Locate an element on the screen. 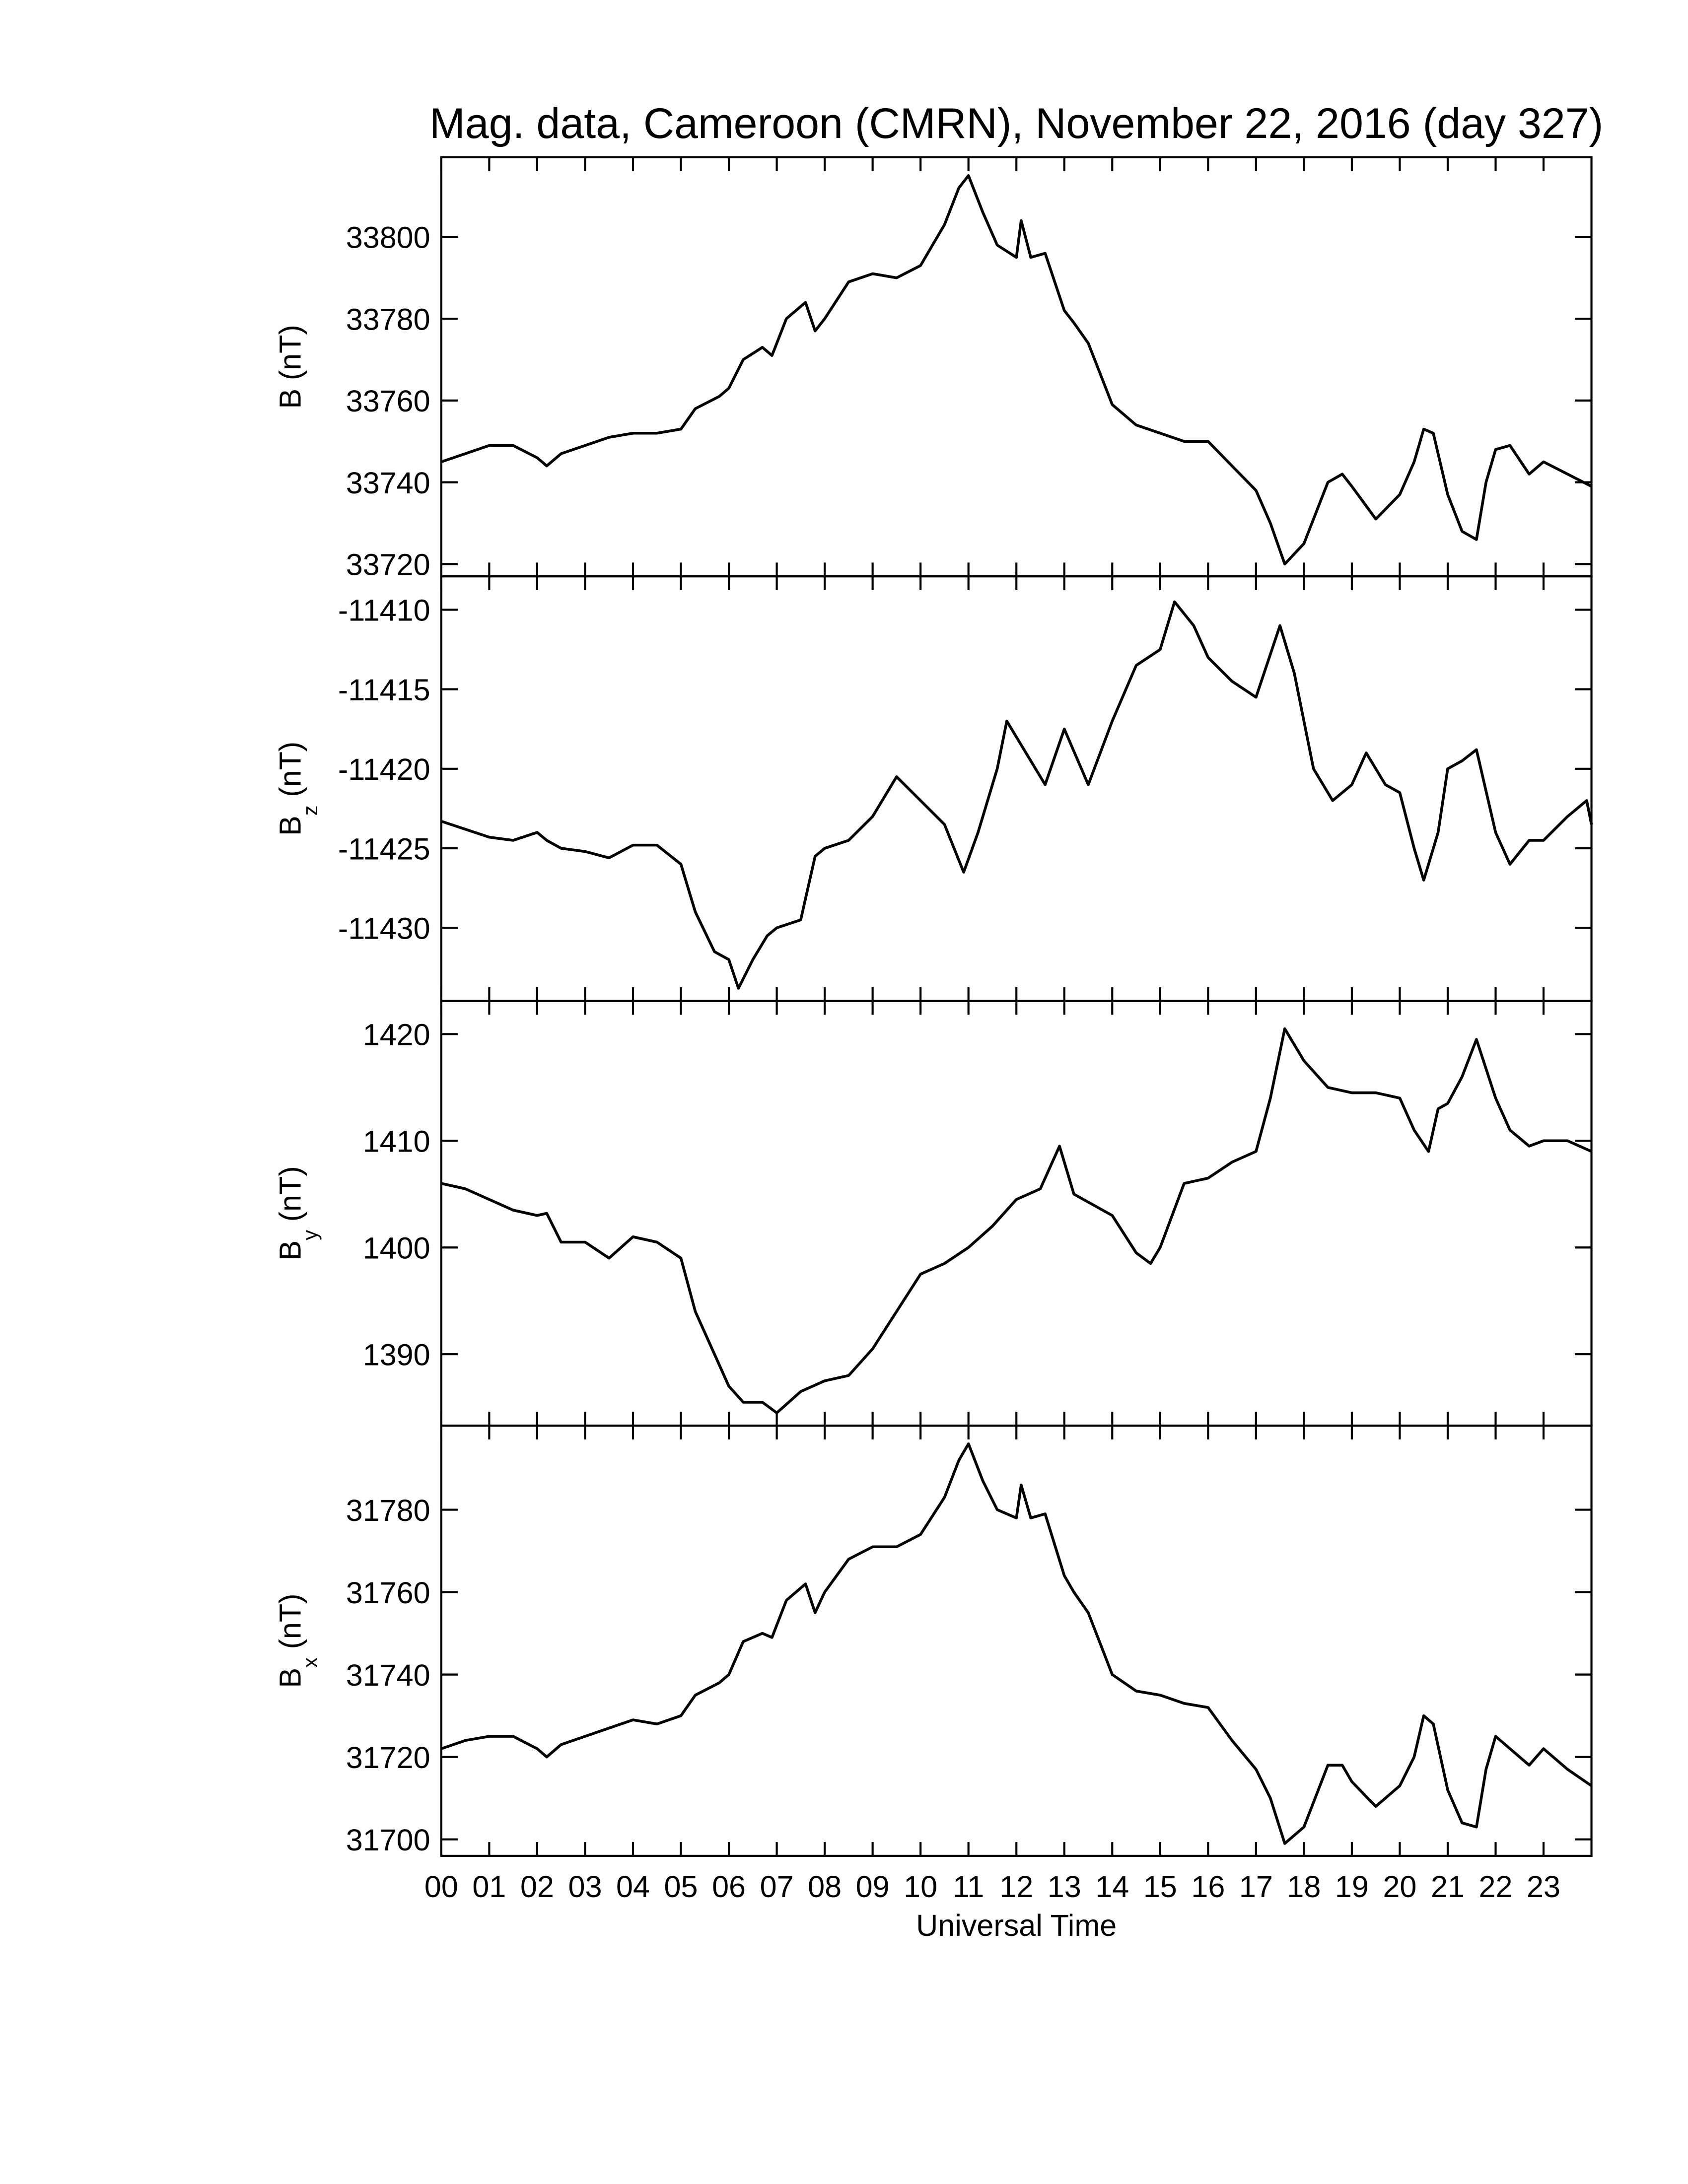 The image size is (1688, 2184). y-tick-label: 31720 is located at coordinates (388, 1757).